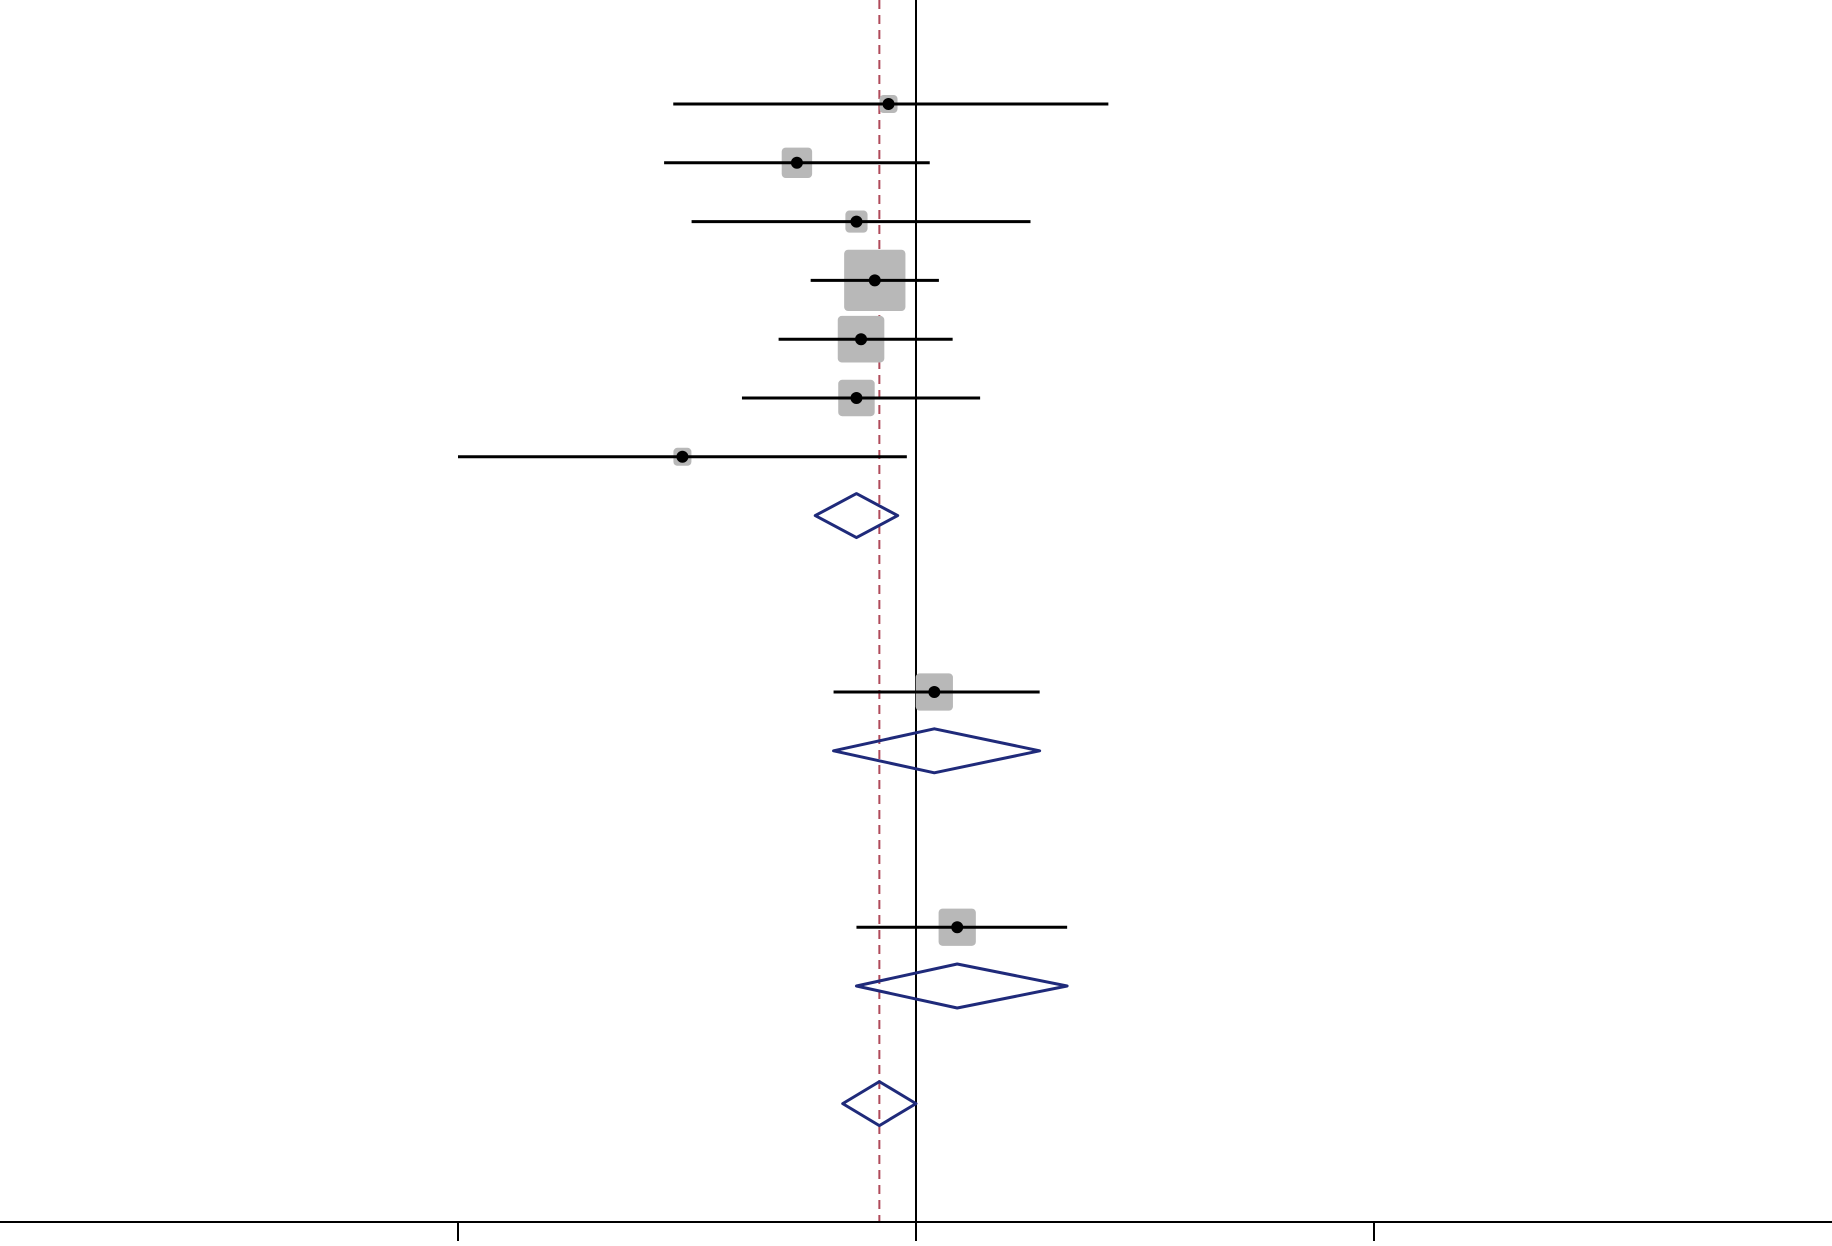  I want to click on x-axis, so click(916, 1231).